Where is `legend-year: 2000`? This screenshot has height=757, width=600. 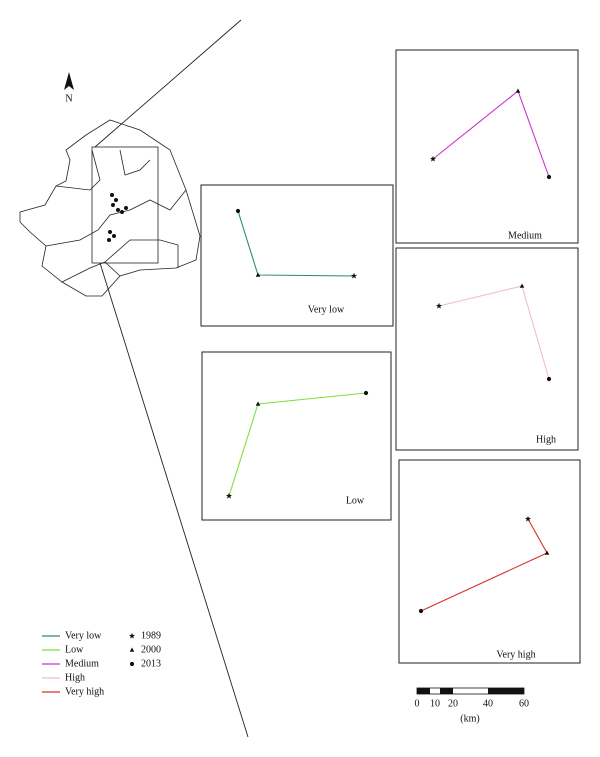
legend-year: 2000 is located at coordinates (151, 649).